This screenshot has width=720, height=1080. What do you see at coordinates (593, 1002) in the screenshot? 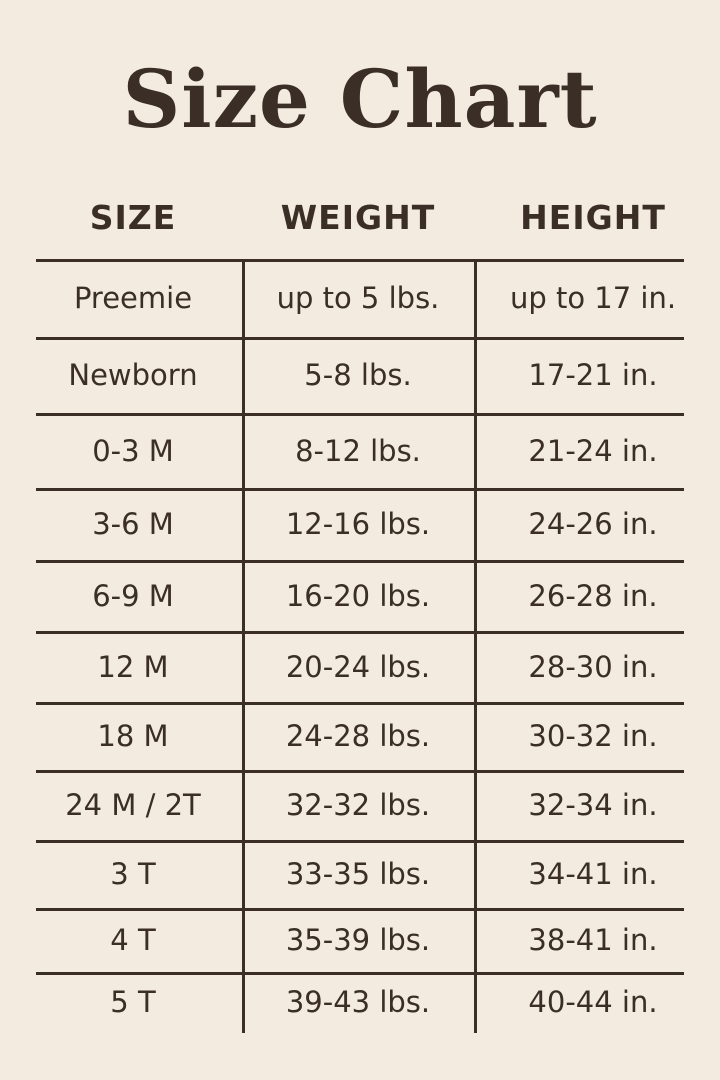
I see `cell-height: 40-44 in.` at bounding box center [593, 1002].